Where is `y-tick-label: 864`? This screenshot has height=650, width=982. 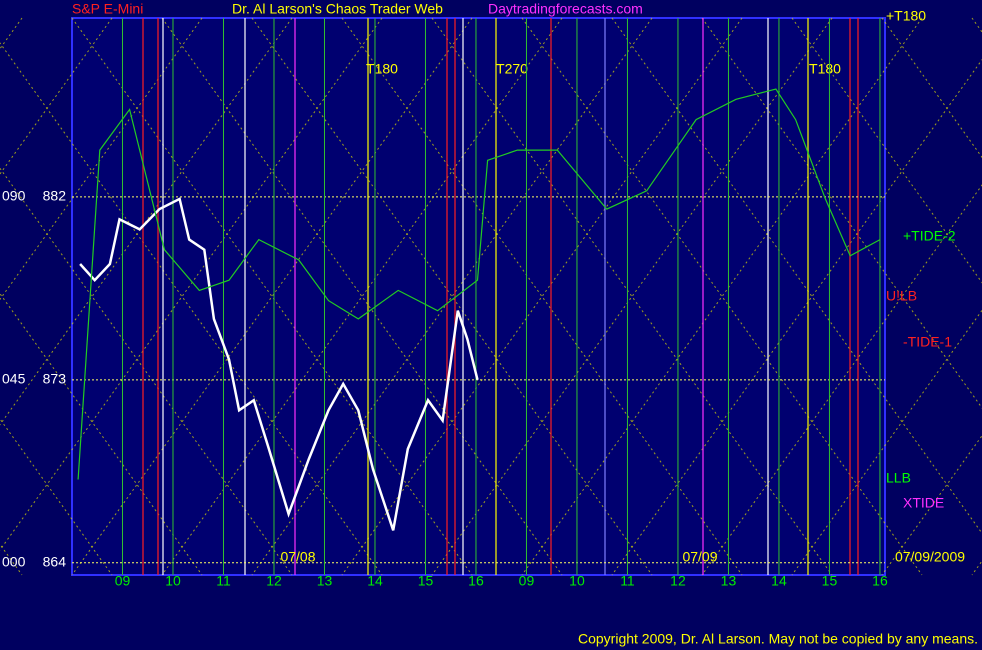
y-tick-label: 864 is located at coordinates (55, 562).